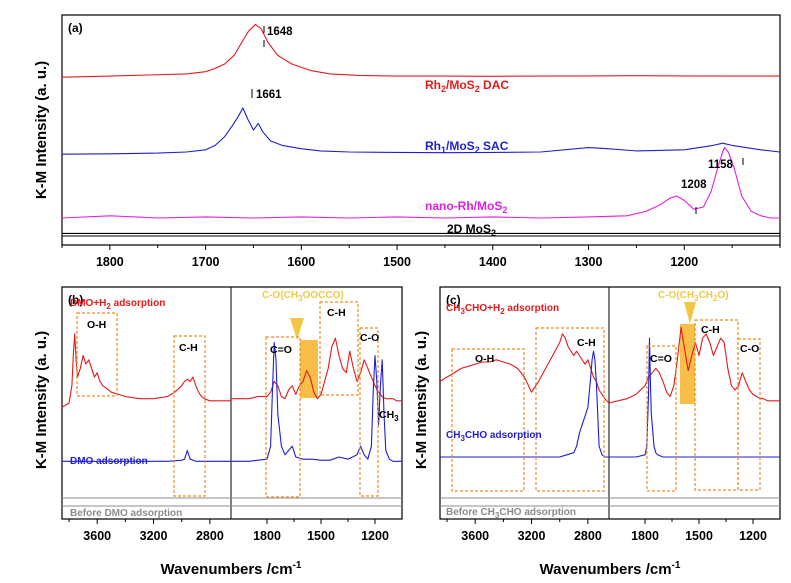 The width and height of the screenshot is (791, 583). Describe the element at coordinates (228, 531) in the screenshot. I see `panel-b-x-ticks: 3600 3200 2800 1800 1500 1200` at that location.